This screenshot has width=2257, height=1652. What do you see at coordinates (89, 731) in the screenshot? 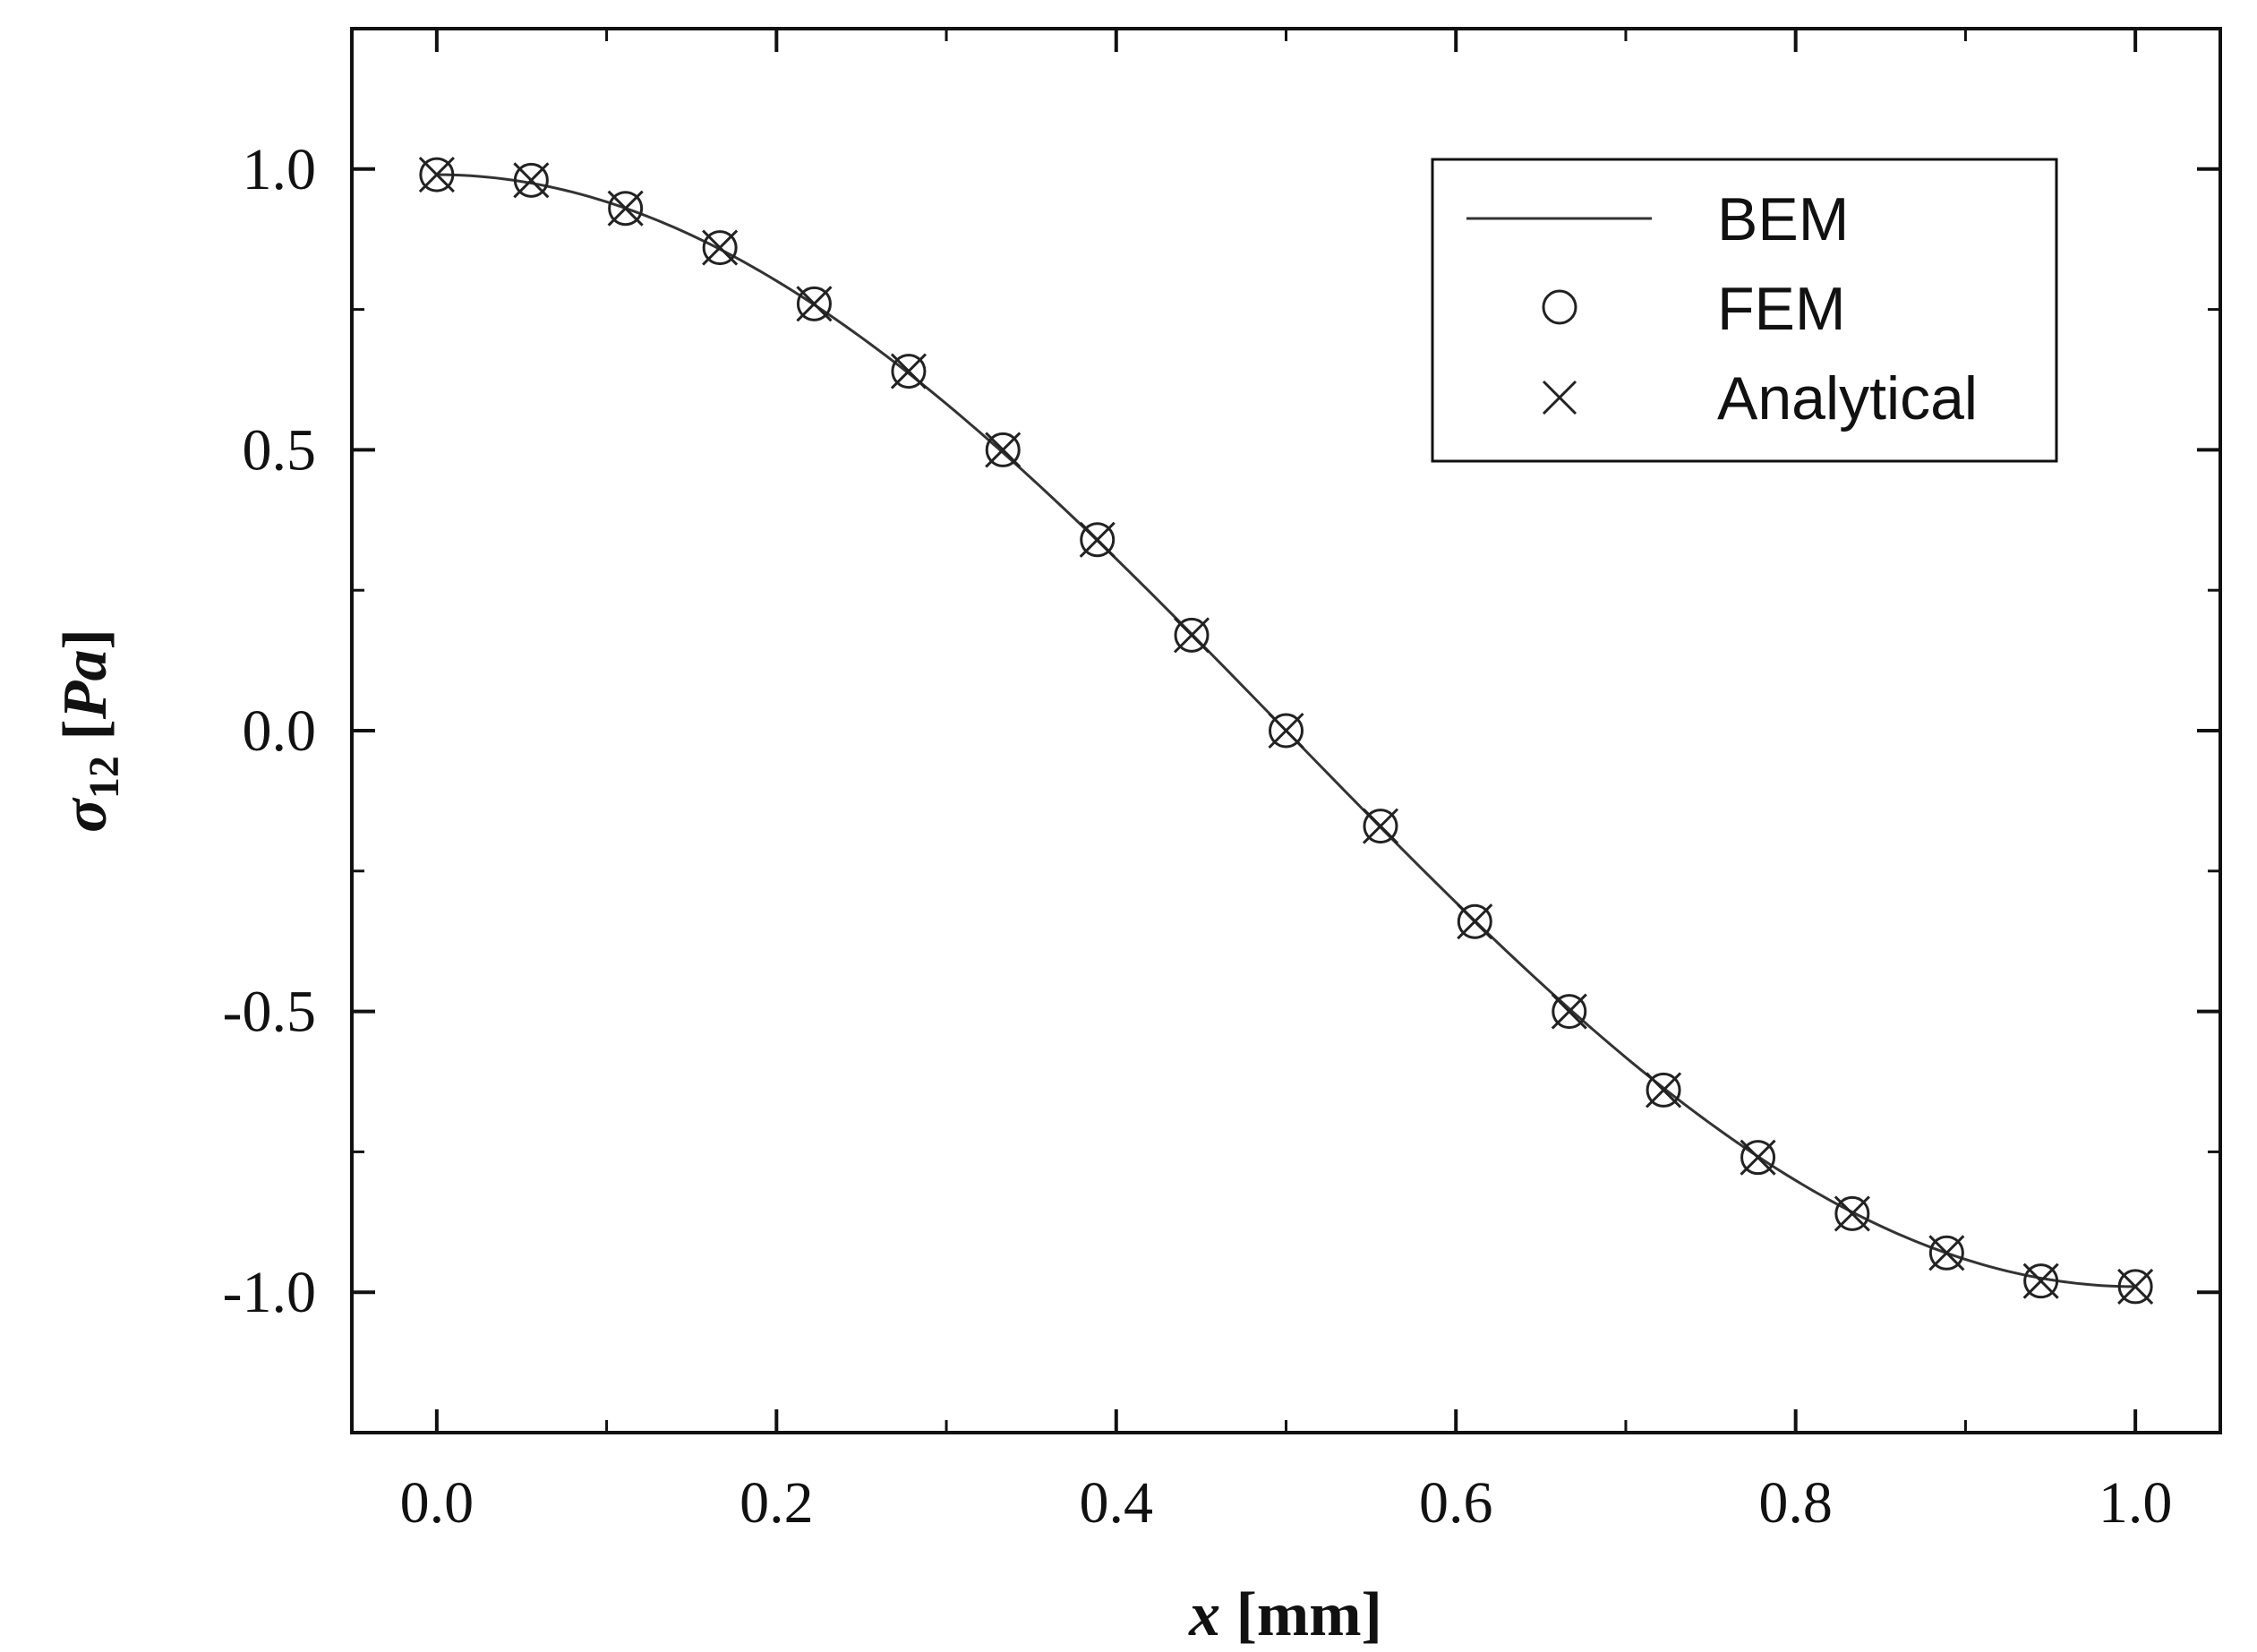
I see `y-axis-title: σ12 [Pa]` at bounding box center [89, 731].